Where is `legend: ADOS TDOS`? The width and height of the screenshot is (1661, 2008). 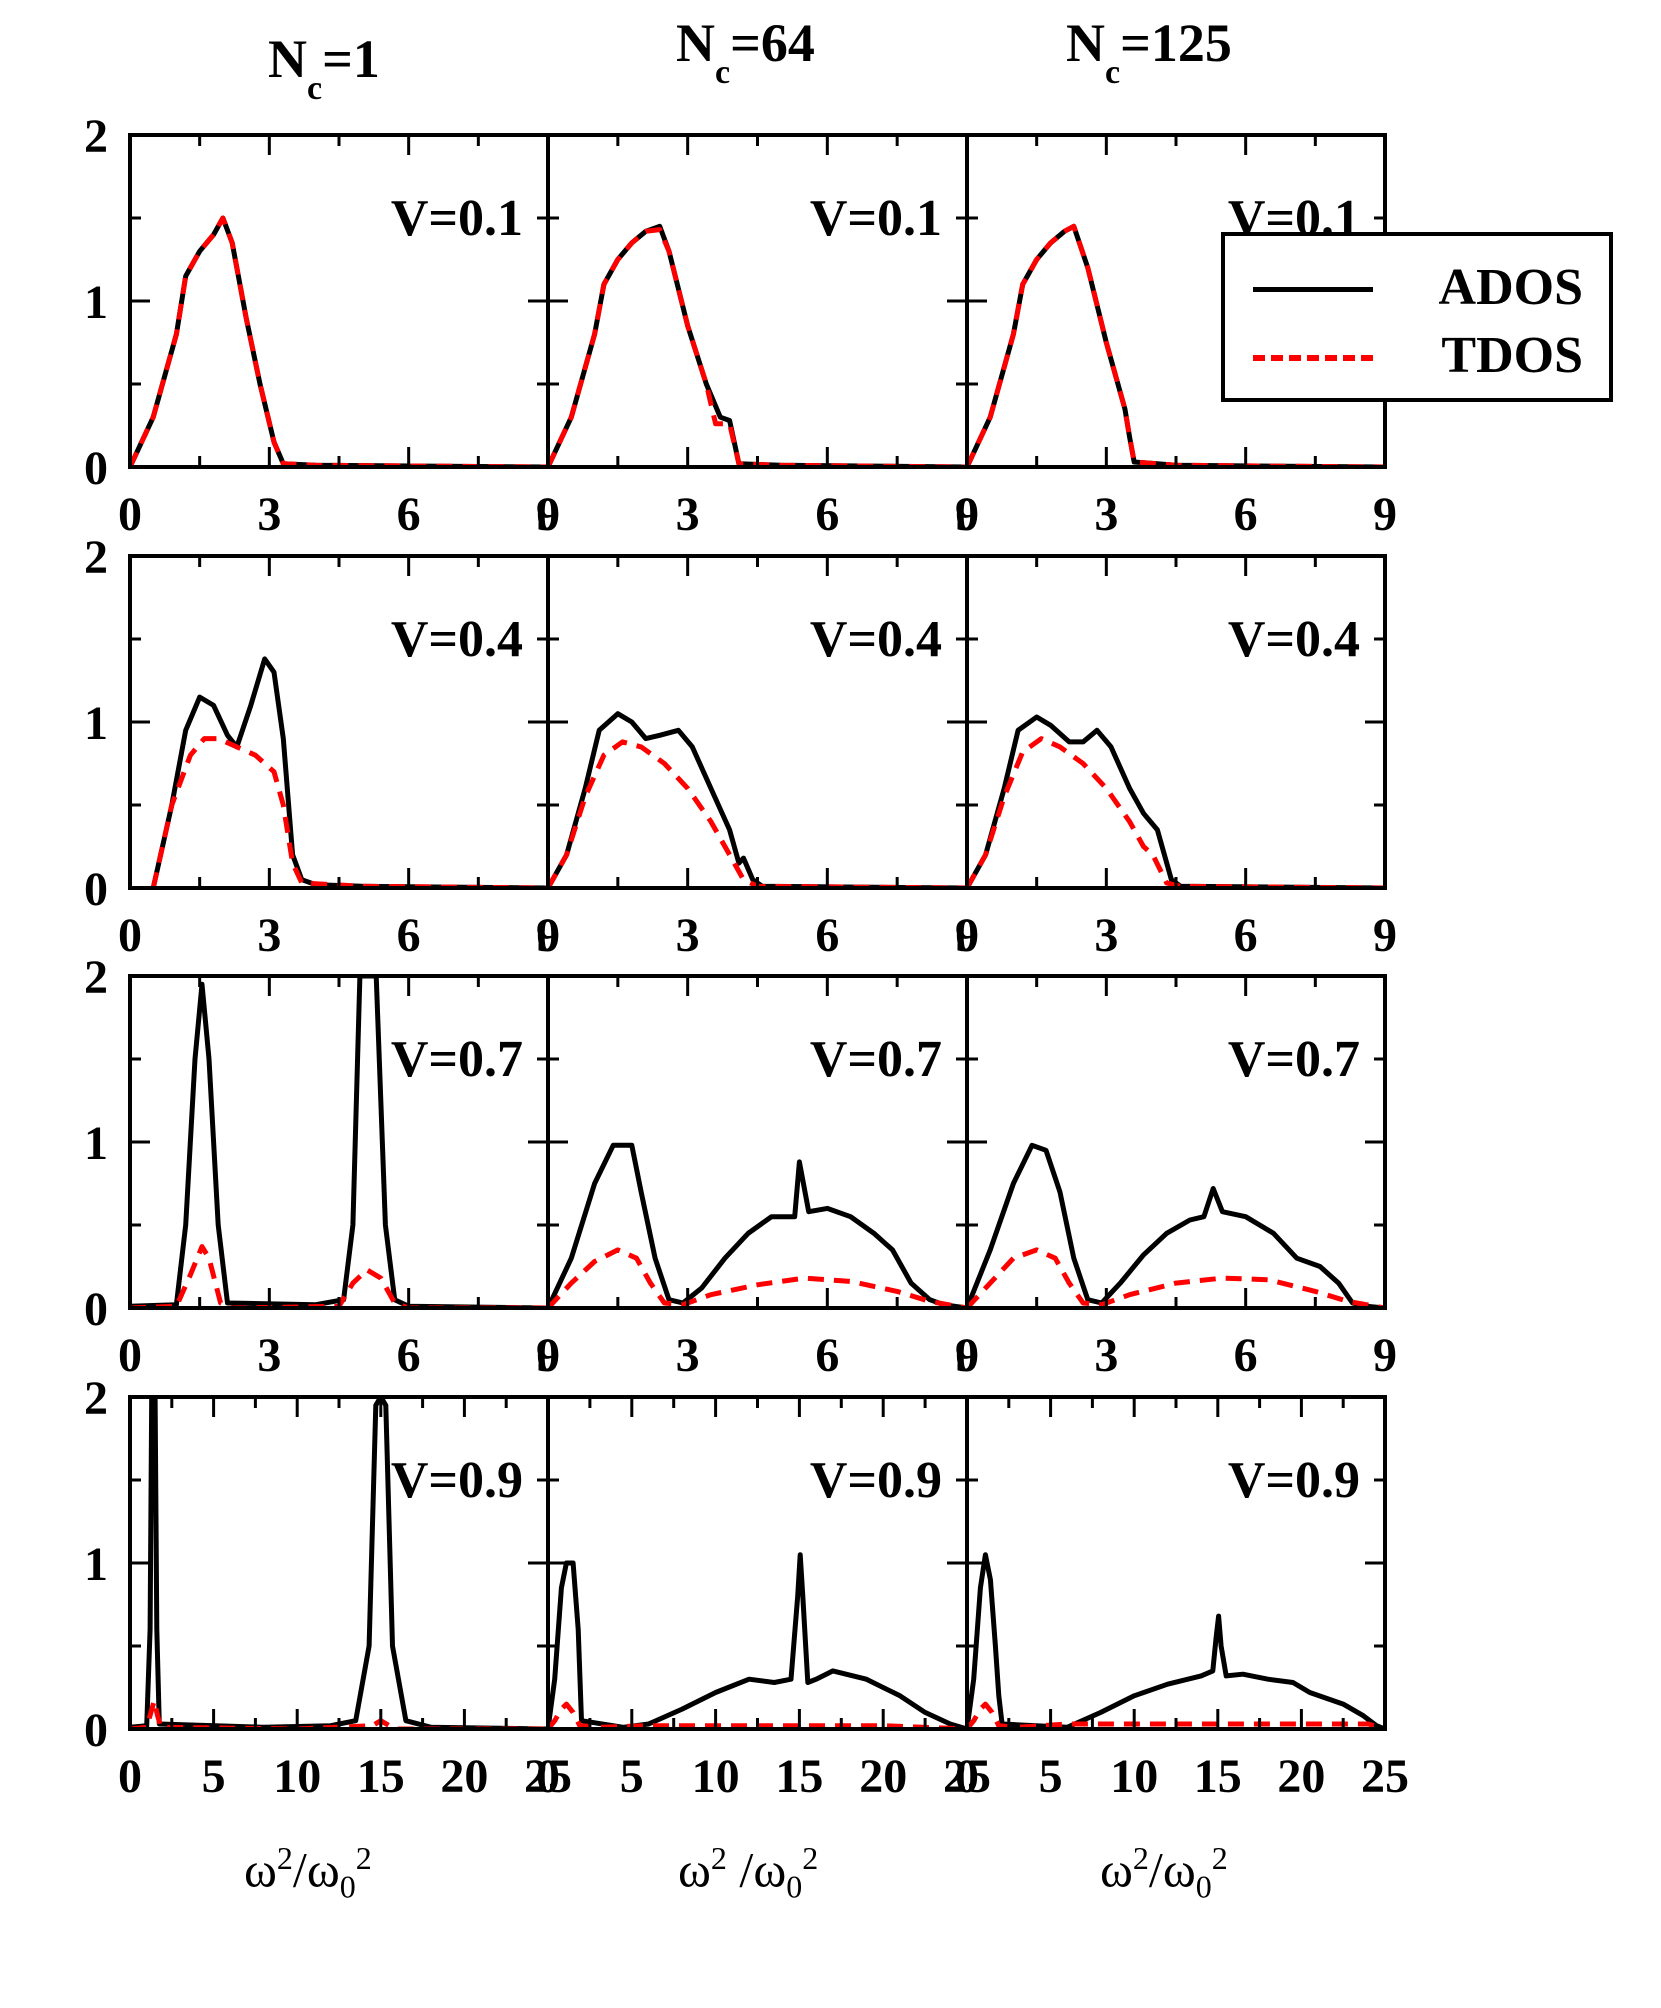 legend: ADOS TDOS is located at coordinates (1417, 317).